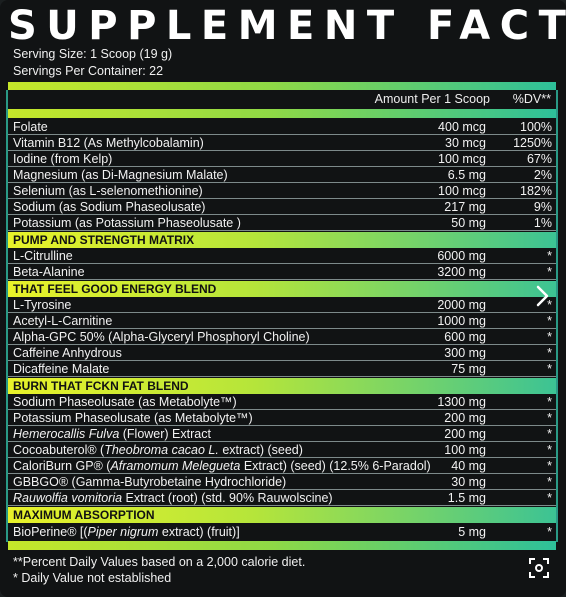  I want to click on ingredient-name: Magnesium (as Di-Magnesium Malate), so click(120, 175).